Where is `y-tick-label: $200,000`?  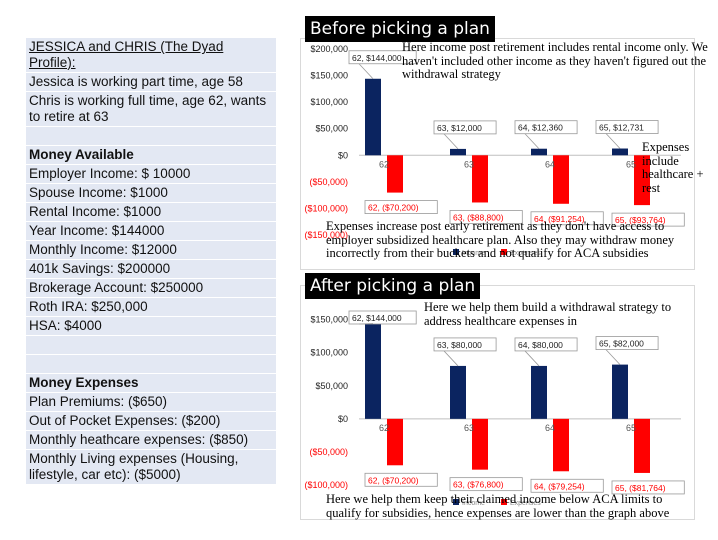
y-tick-label: $200,000 is located at coordinates (329, 49).